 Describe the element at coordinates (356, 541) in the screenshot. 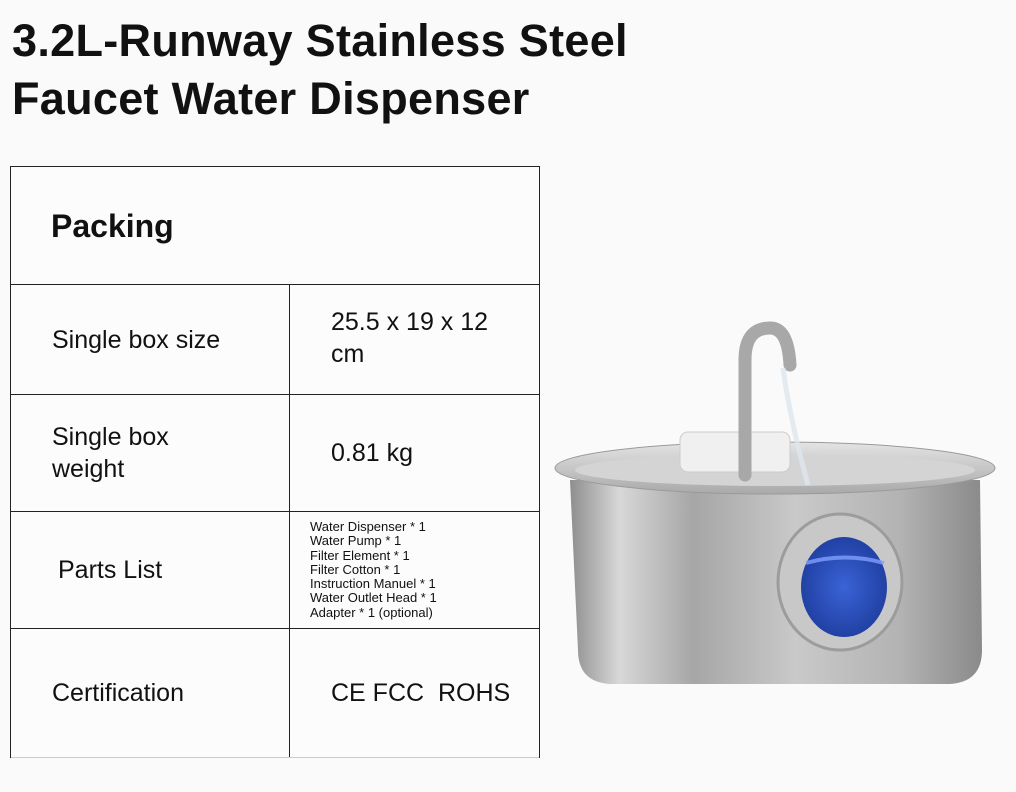

I see `parts-list-item: Water Pump * 1` at that location.